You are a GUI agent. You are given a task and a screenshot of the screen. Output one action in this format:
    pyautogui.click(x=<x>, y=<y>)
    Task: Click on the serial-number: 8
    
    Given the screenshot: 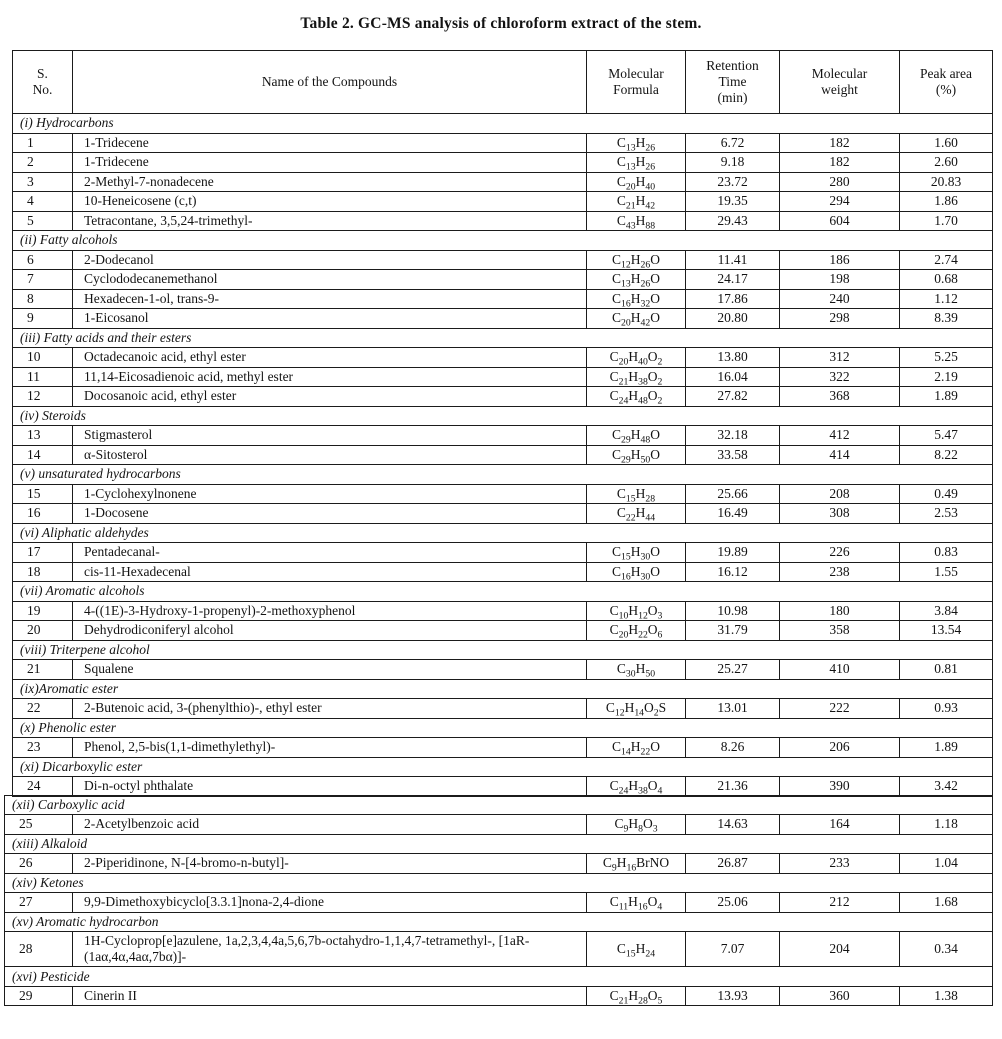 What is the action you would take?
    pyautogui.click(x=42, y=298)
    